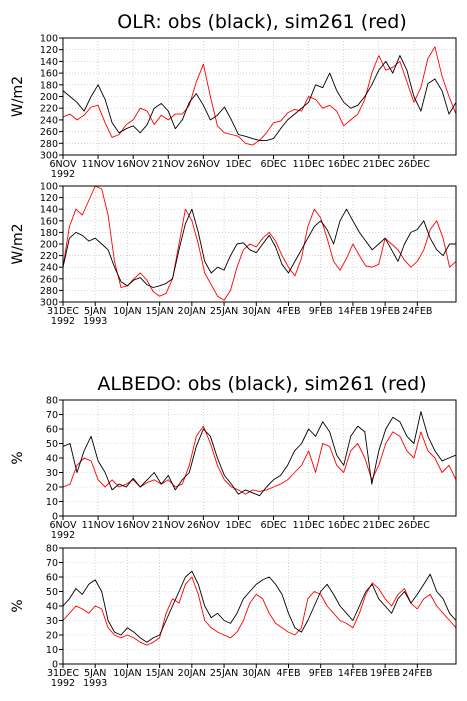 The image size is (467, 701). I want to click on olr-1-xtick-label: 26DEC, so click(414, 164).